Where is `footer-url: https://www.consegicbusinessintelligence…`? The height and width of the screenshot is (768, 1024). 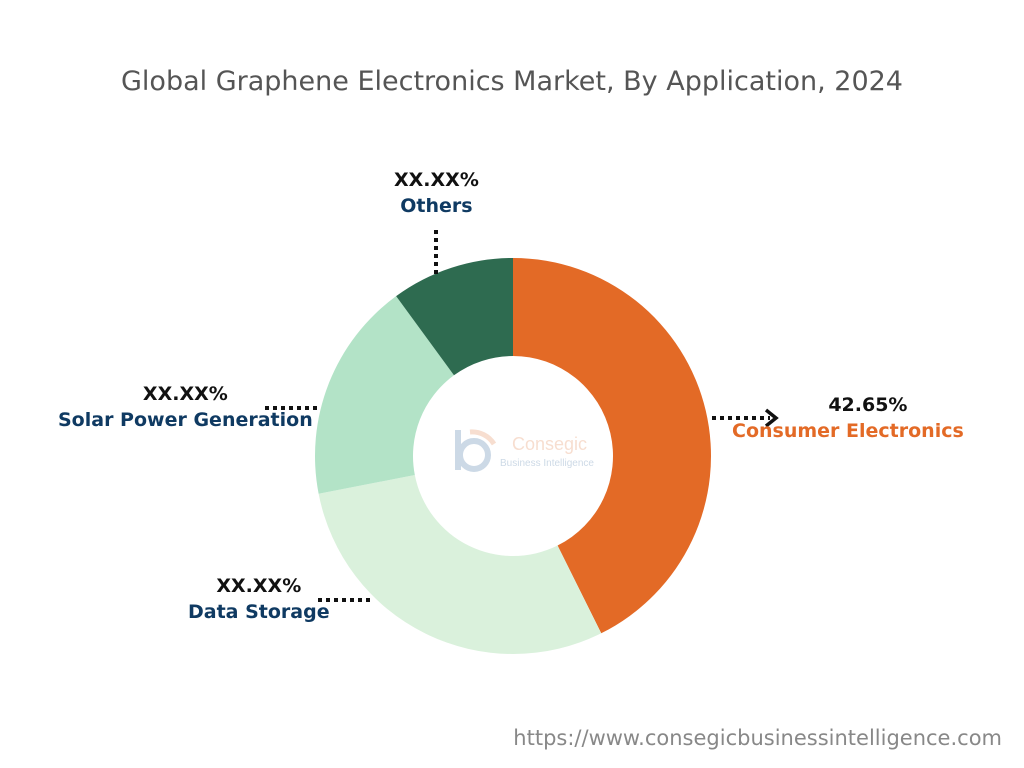 footer-url: https://www.consegicbusinessintelligence… is located at coordinates (757, 738).